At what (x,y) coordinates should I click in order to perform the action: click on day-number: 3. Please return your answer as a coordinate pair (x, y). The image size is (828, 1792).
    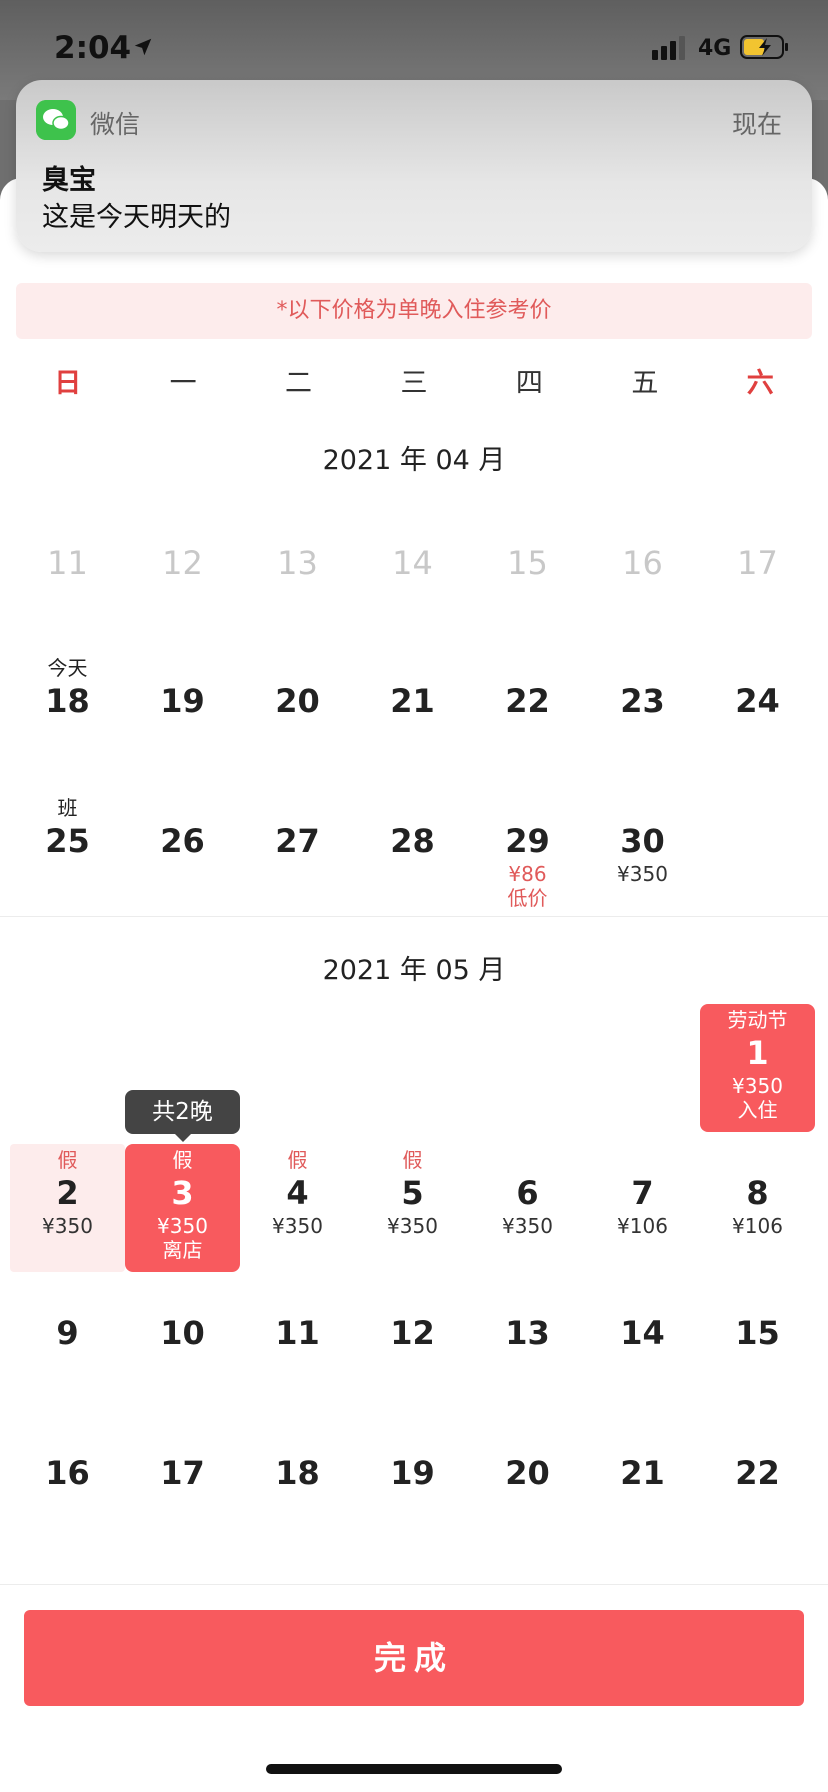
    Looking at the image, I should click on (182, 1193).